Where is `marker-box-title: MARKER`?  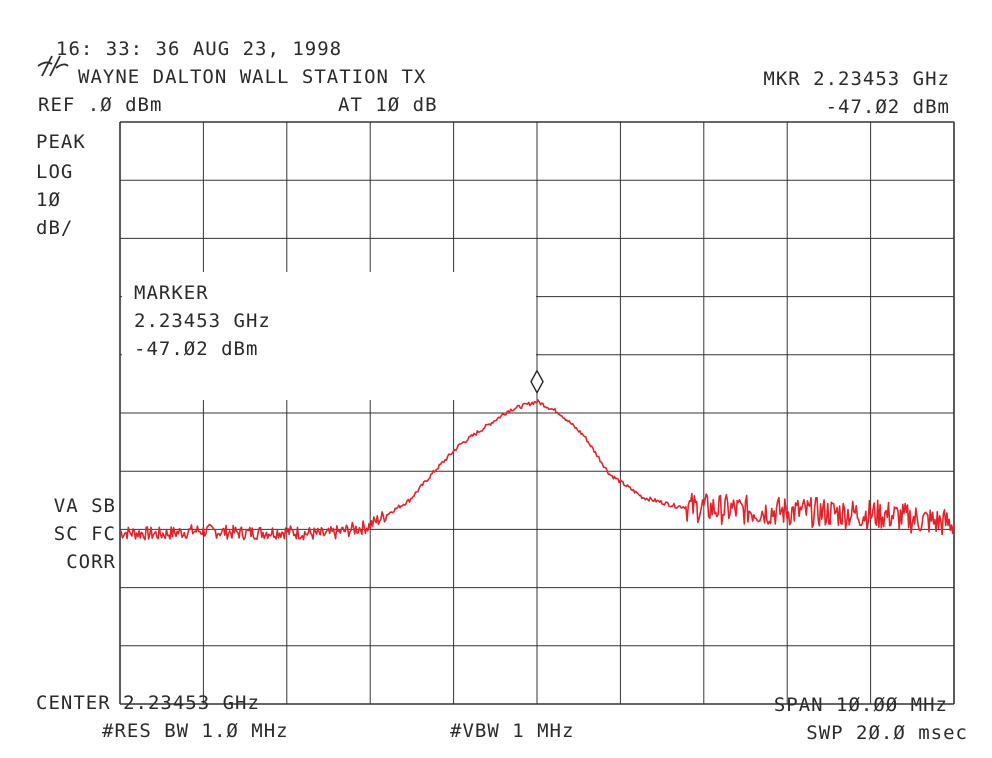
marker-box-title: MARKER is located at coordinates (171, 293).